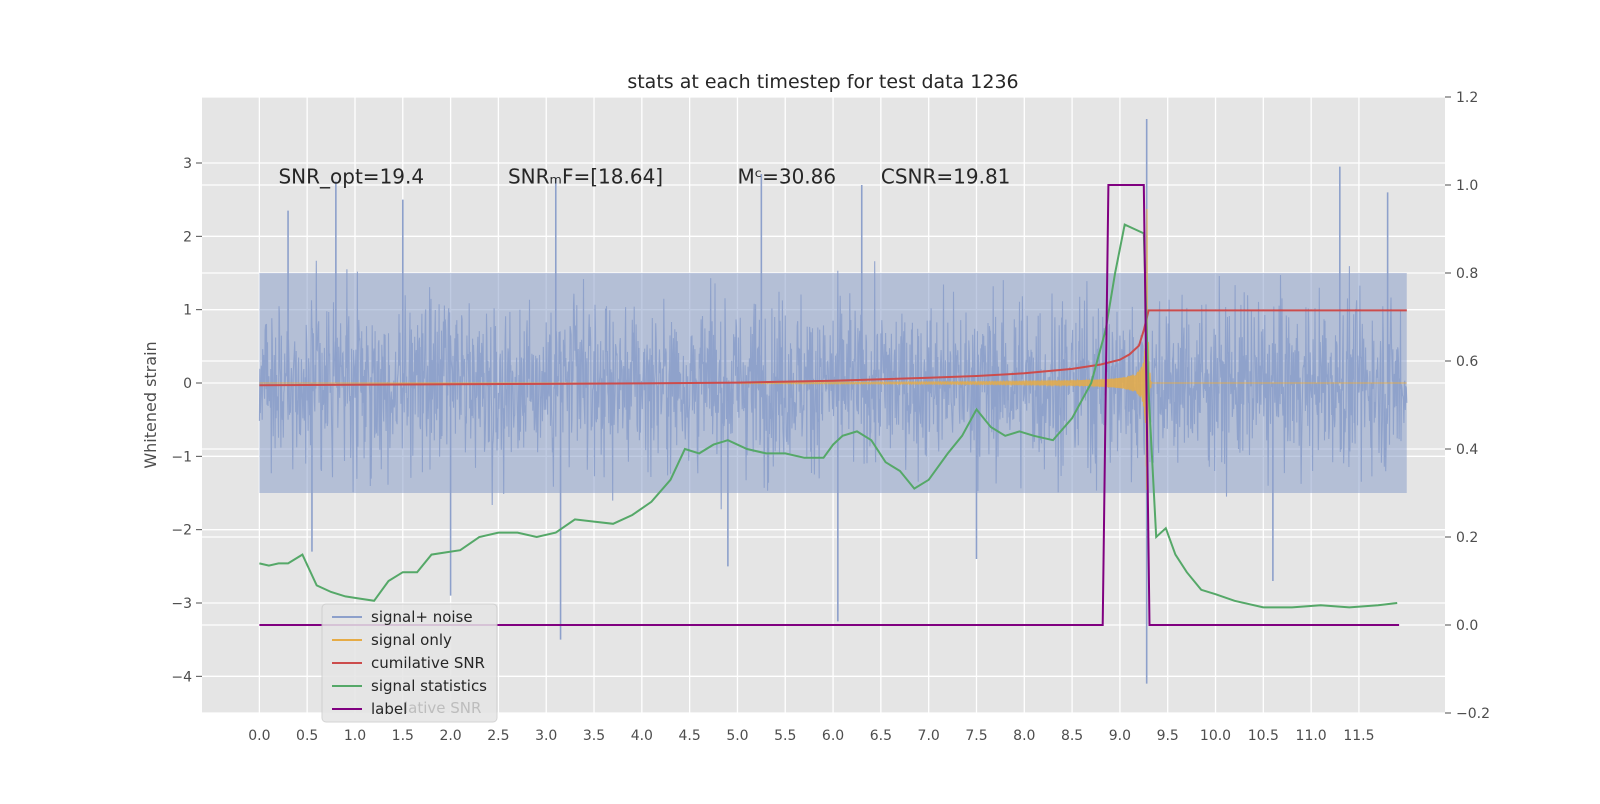 Image resolution: width=1600 pixels, height=804 pixels. I want to click on y-tick-label: −4, so click(181, 677).